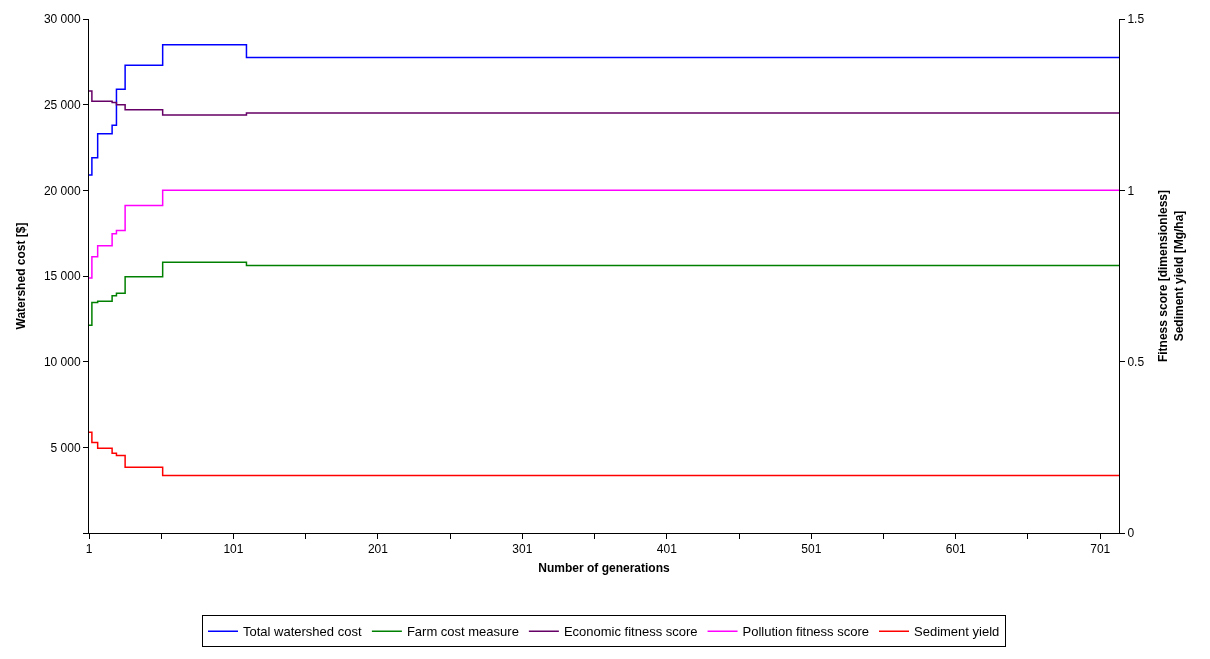 This screenshot has width=1210, height=659. I want to click on y2-tick-label: 0.5, so click(1136, 361).